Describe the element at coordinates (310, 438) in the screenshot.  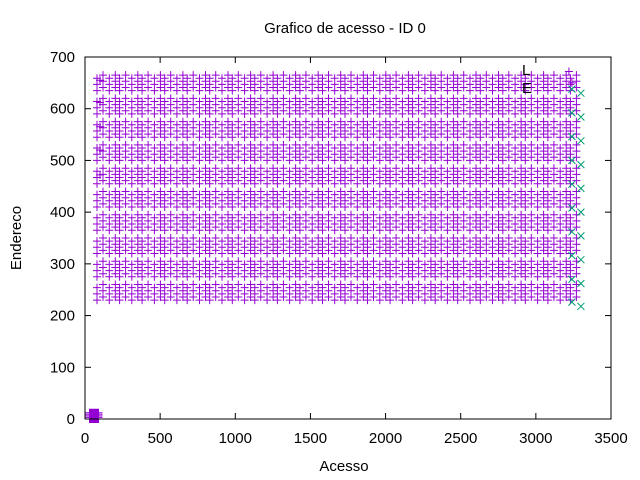
I see `x-tick-label: 1500` at that location.